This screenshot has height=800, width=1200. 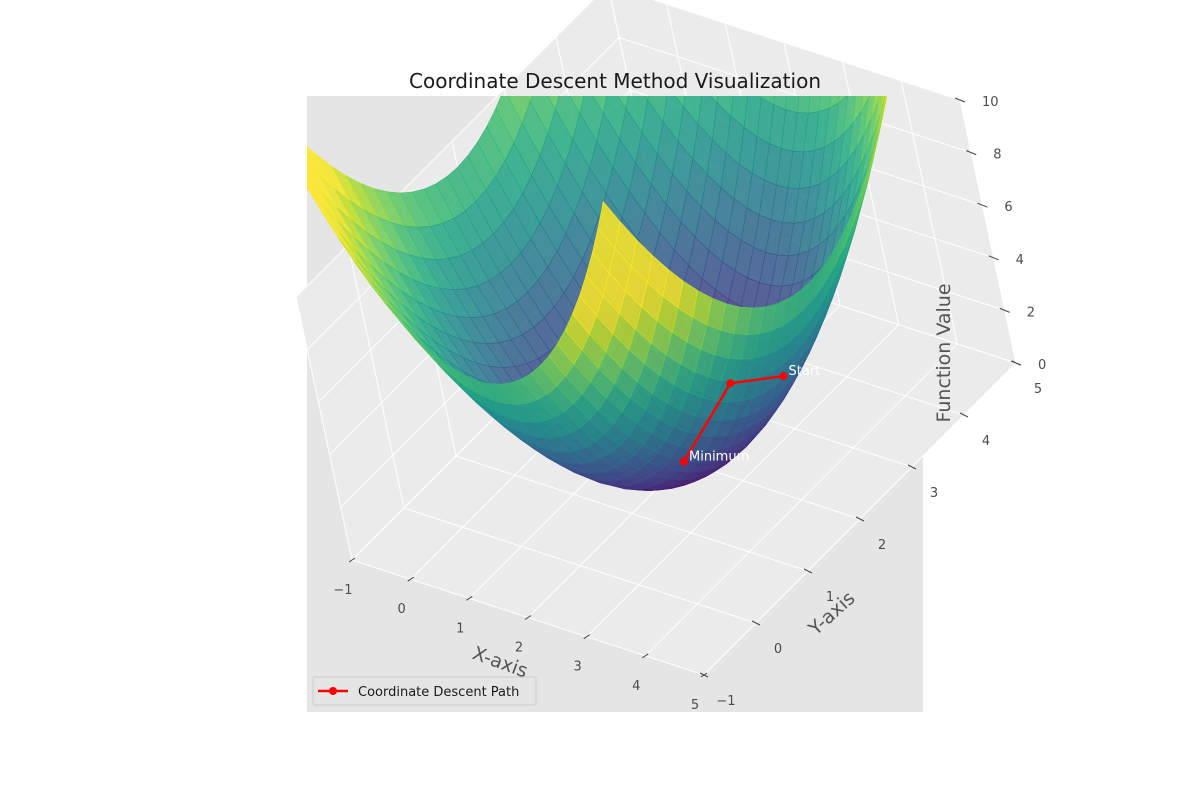 I want to click on tick-label: 6, so click(x=1008, y=207).